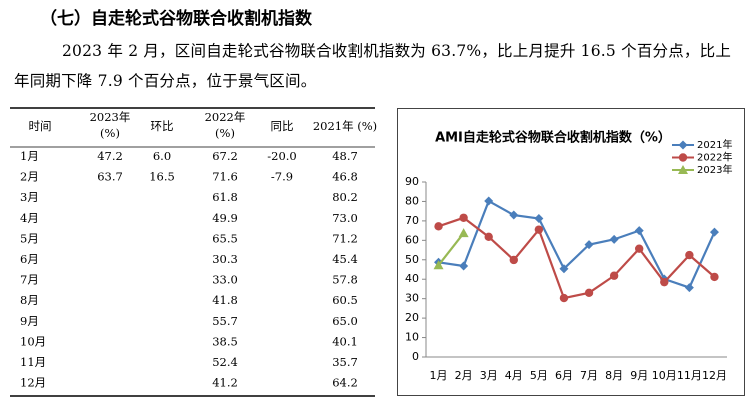 Image resolution: width=750 pixels, height=401 pixels. Describe the element at coordinates (415, 356) in the screenshot. I see `y-tick-label: 0` at that location.